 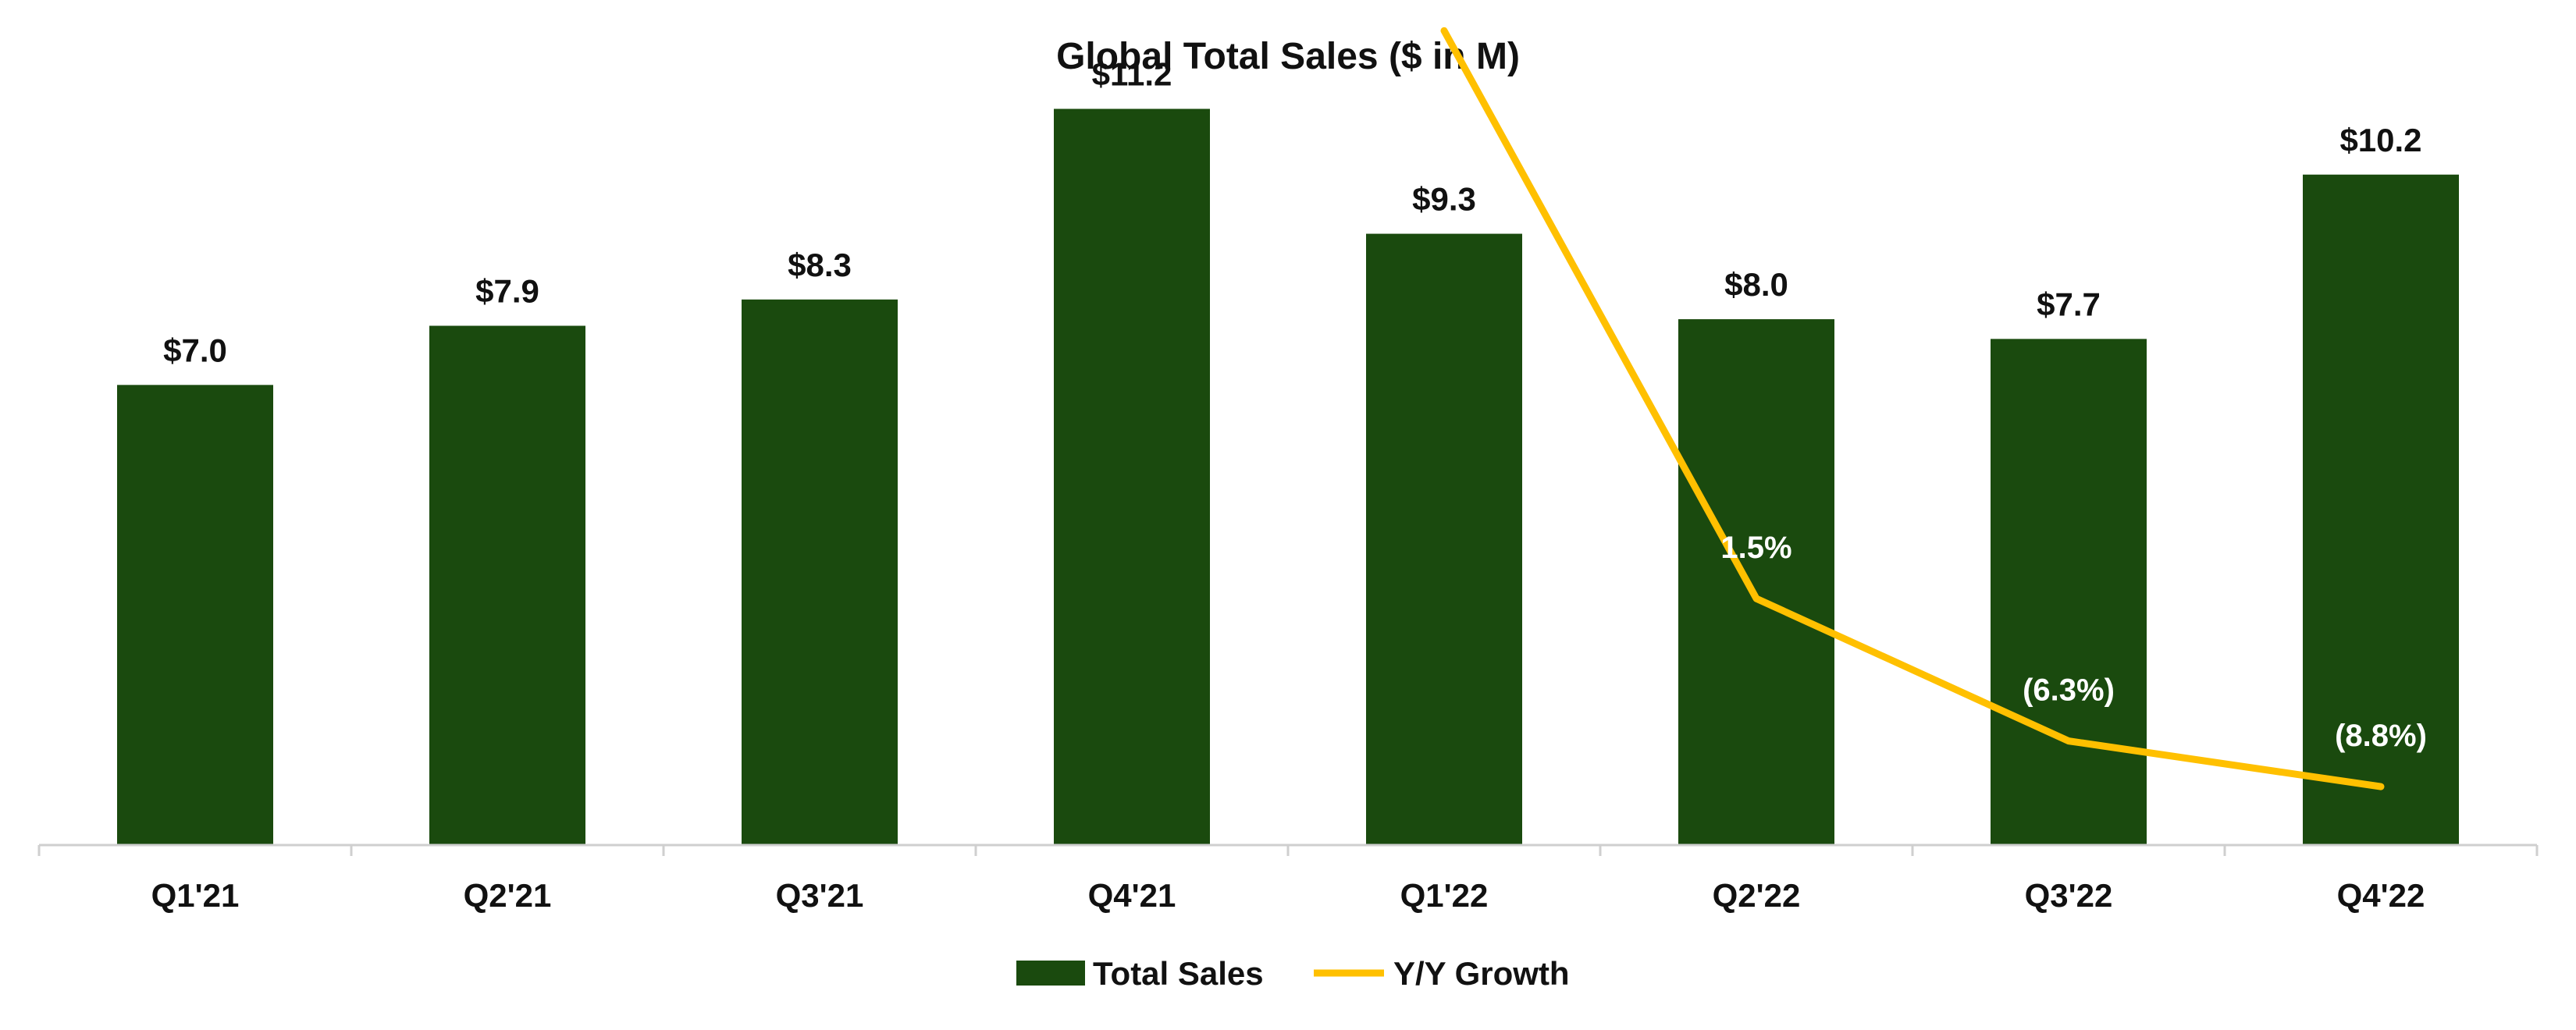 What do you see at coordinates (2069, 304) in the screenshot?
I see `bar-value-label-7: $7.7` at bounding box center [2069, 304].